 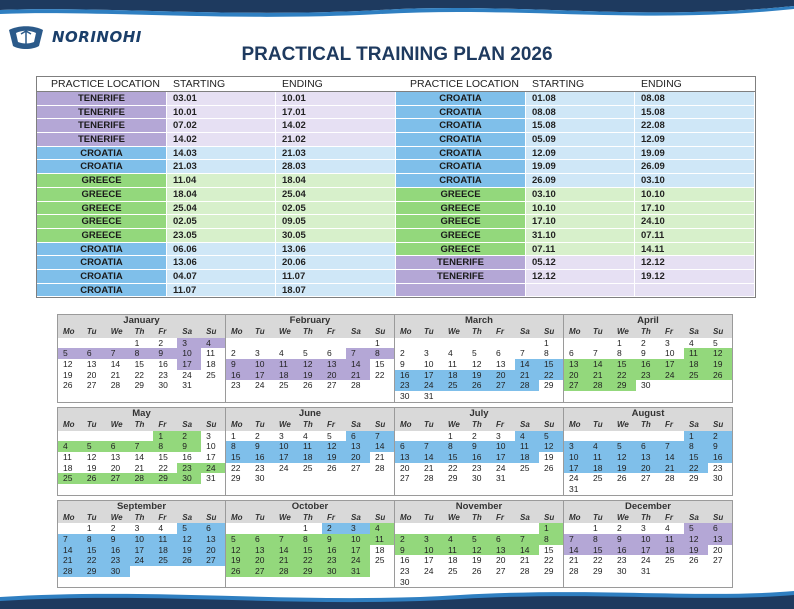 What do you see at coordinates (139, 374) in the screenshot?
I see `day-cell: 22` at bounding box center [139, 374].